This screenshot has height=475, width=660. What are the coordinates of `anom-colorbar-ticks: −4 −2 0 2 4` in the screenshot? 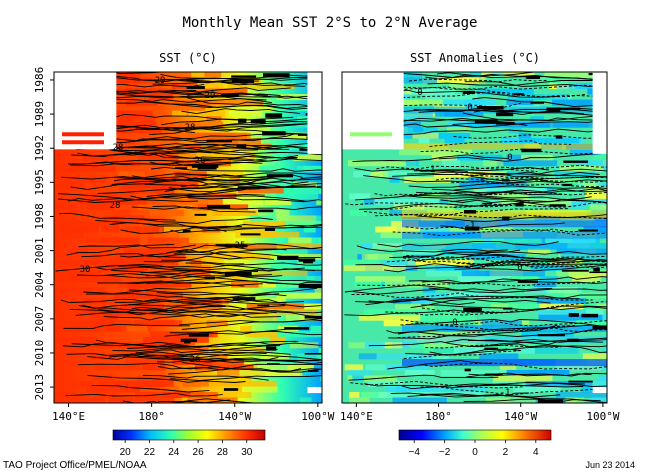 It's located at (473, 449).